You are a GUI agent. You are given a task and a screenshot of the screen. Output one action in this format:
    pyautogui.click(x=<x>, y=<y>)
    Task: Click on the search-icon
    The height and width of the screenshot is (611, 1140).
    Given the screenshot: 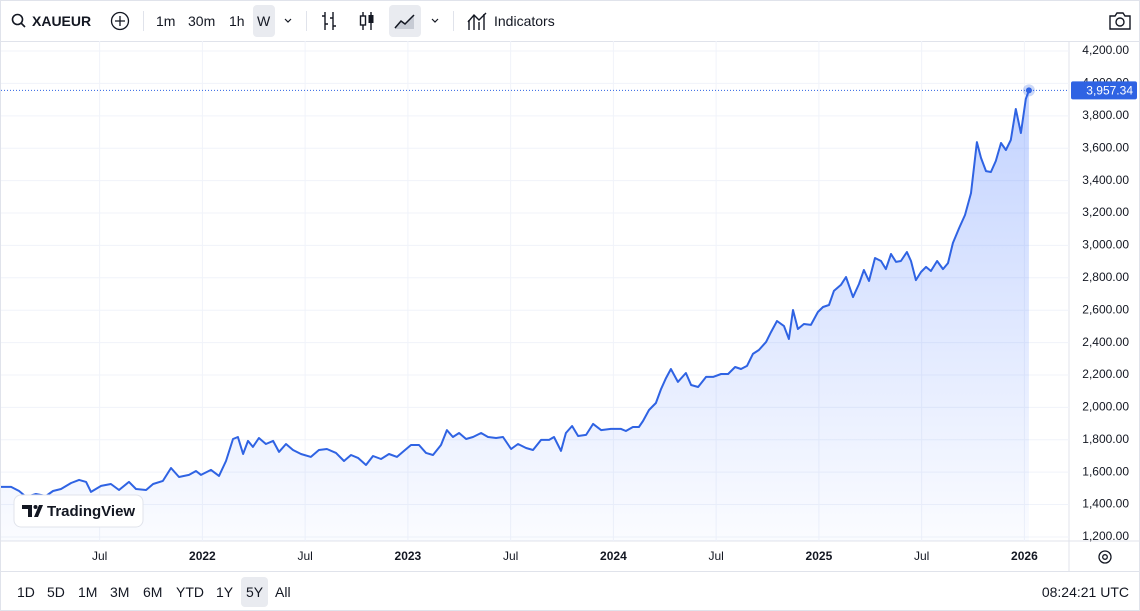 What is the action you would take?
    pyautogui.click(x=19, y=21)
    